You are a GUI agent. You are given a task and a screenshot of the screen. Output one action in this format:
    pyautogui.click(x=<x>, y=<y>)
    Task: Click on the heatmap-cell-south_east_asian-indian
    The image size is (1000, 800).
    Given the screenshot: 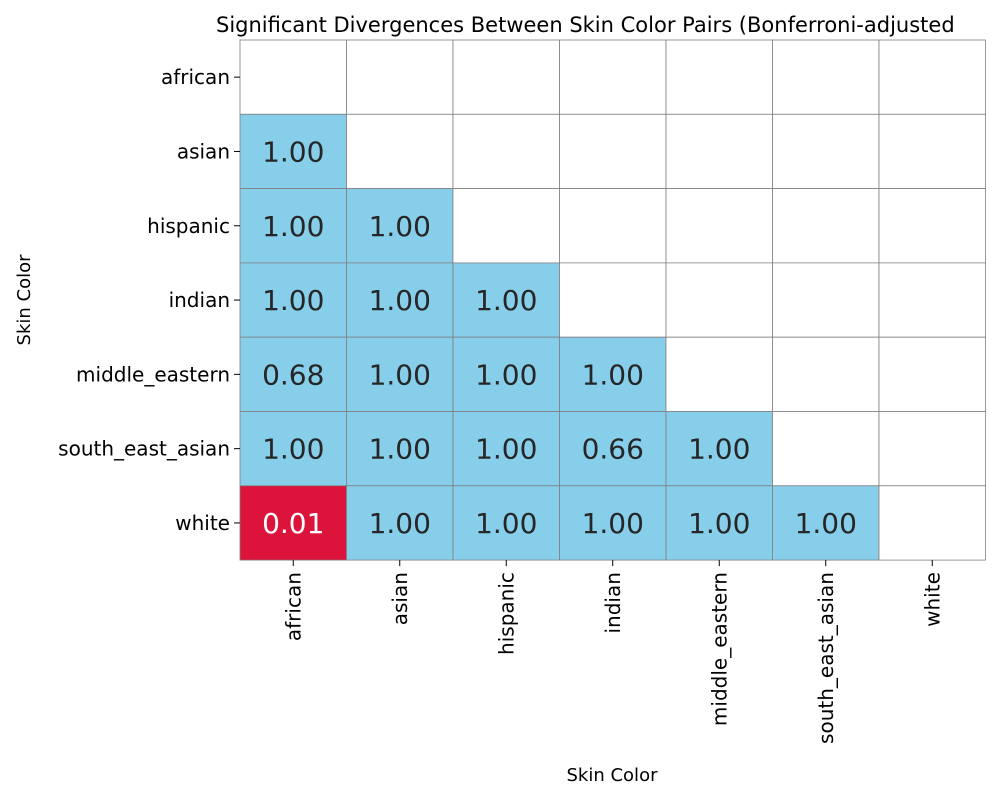 What is the action you would take?
    pyautogui.click(x=613, y=449)
    